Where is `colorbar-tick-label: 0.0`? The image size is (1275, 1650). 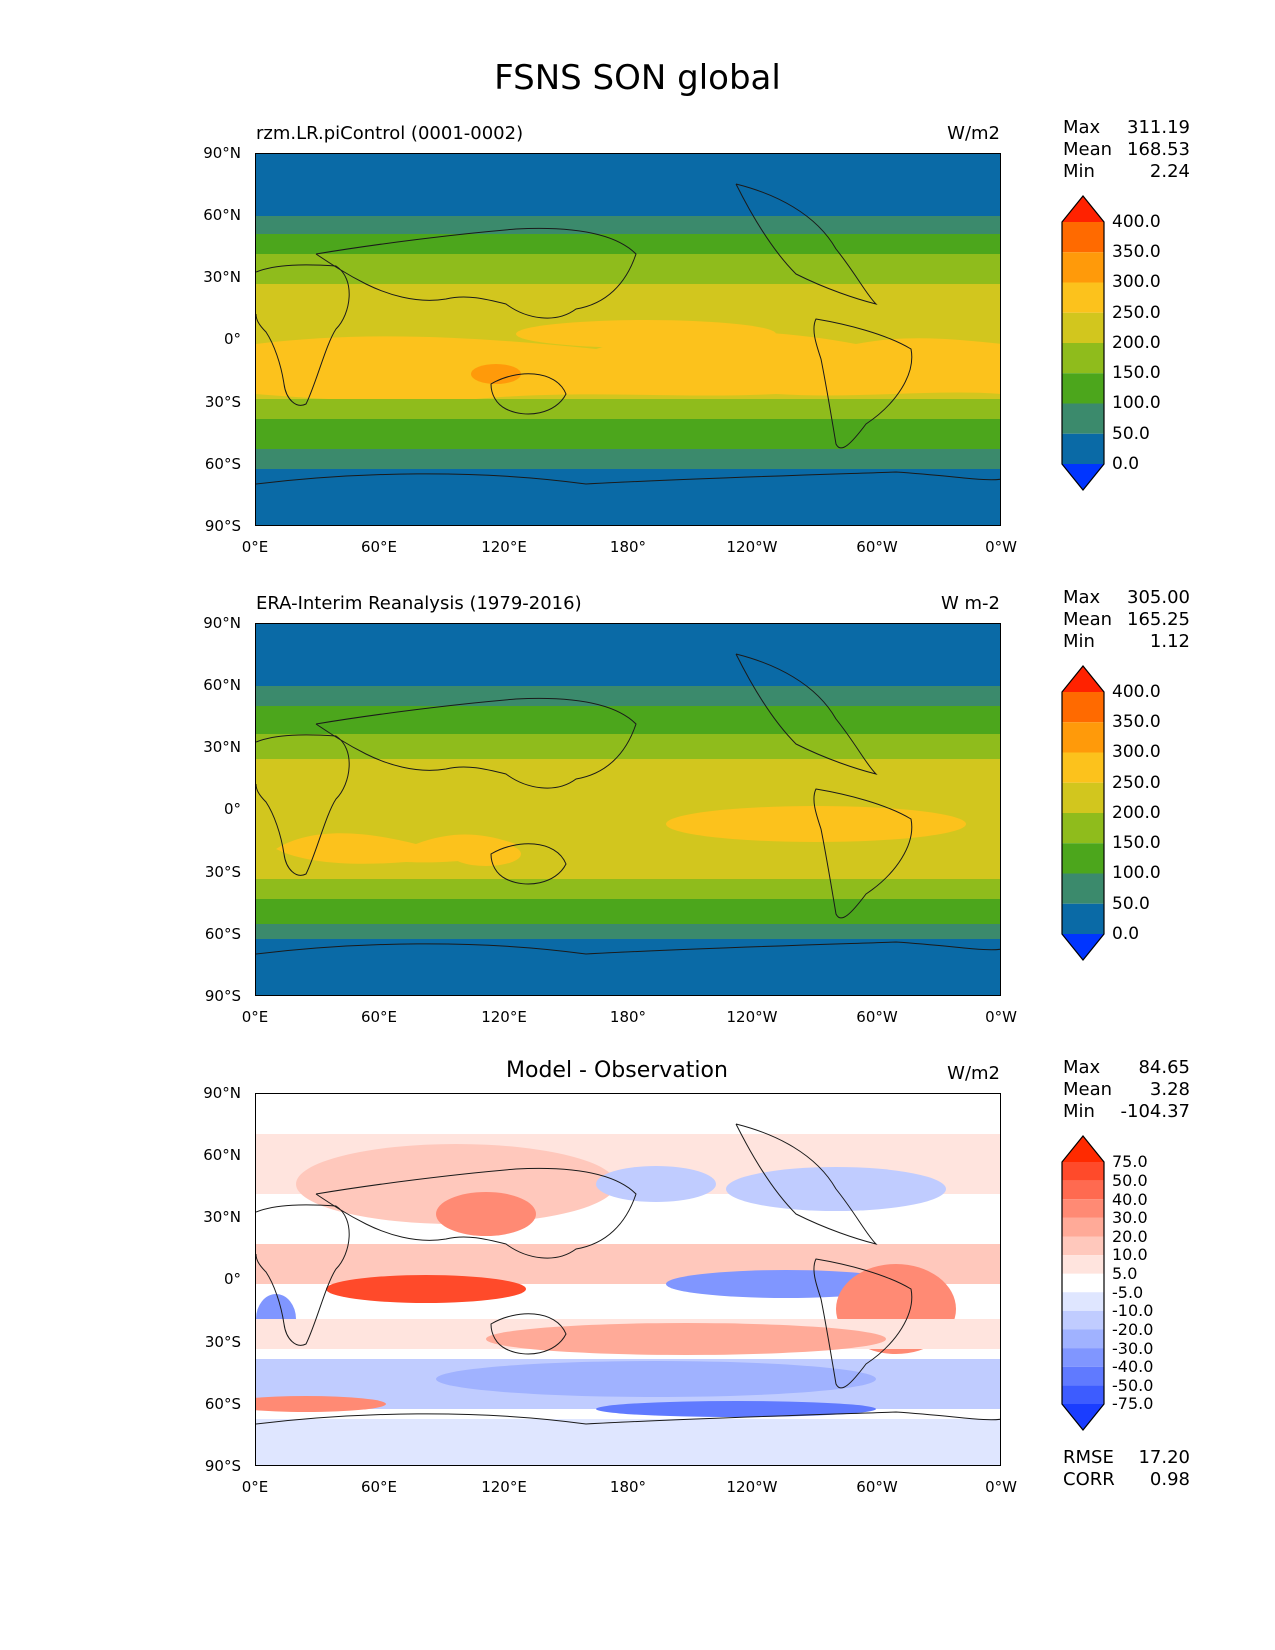 colorbar-tick-label: 0.0 is located at coordinates (1126, 933).